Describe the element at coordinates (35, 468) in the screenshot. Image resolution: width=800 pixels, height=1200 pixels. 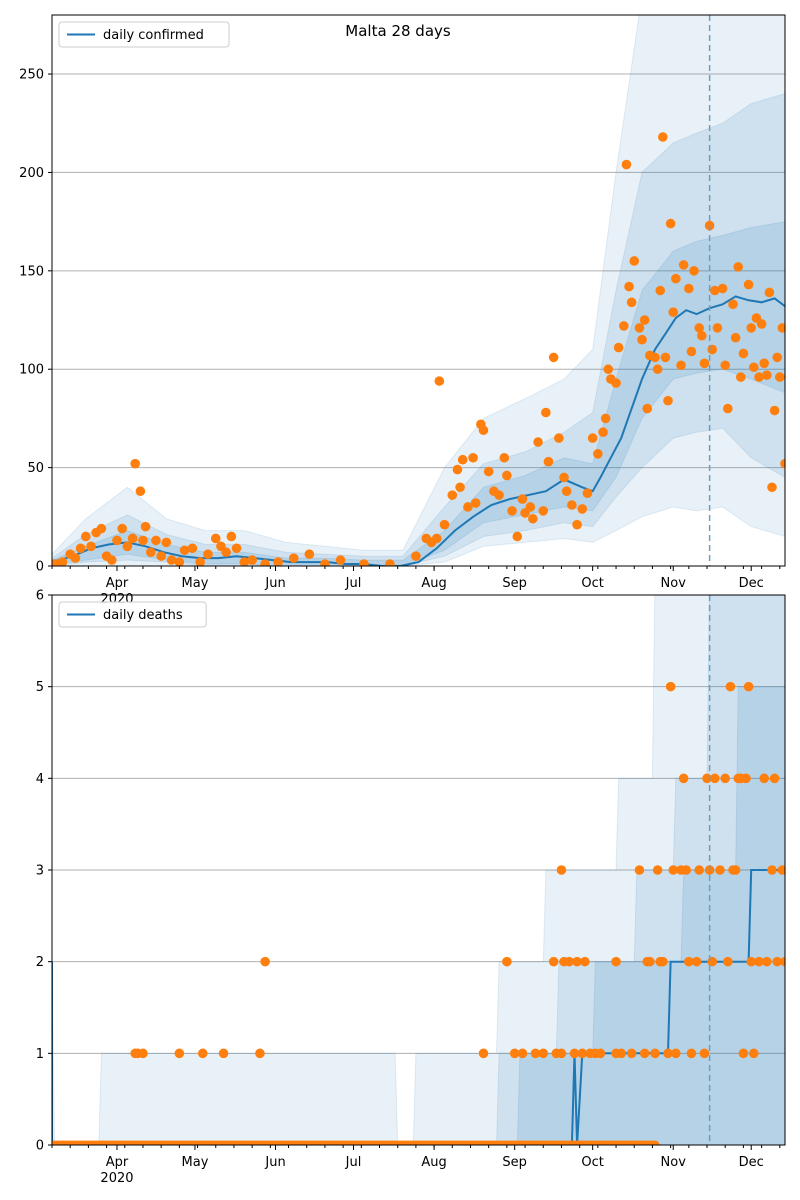
I see `y-tick-label: 50` at that location.